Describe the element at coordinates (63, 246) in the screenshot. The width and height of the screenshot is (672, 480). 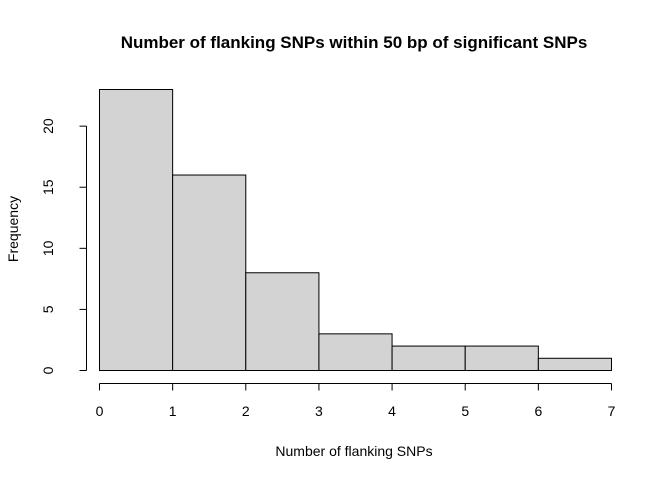
I see `y-axis: 0 5 10 15 20` at that location.